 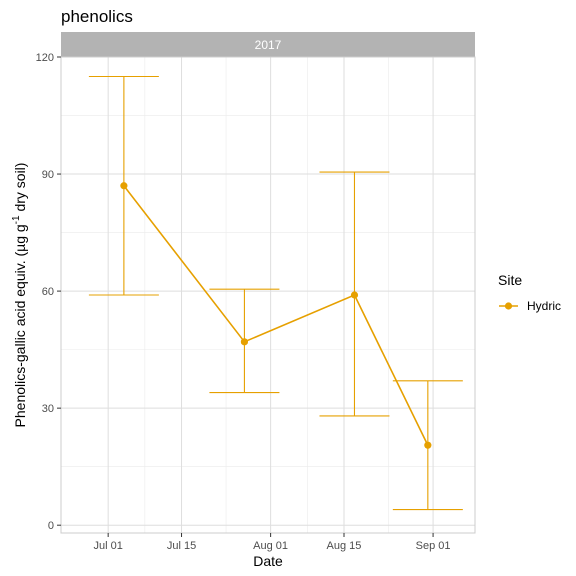 What do you see at coordinates (48, 292) in the screenshot?
I see `y-tick-label: 60` at bounding box center [48, 292].